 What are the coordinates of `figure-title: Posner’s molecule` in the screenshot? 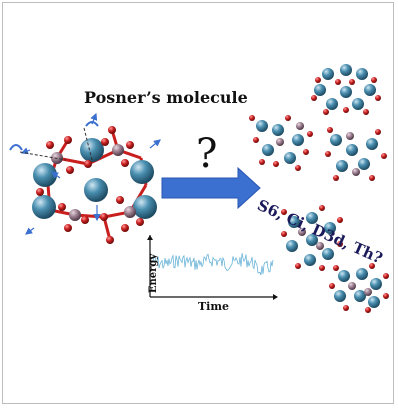 It's located at (166, 97).